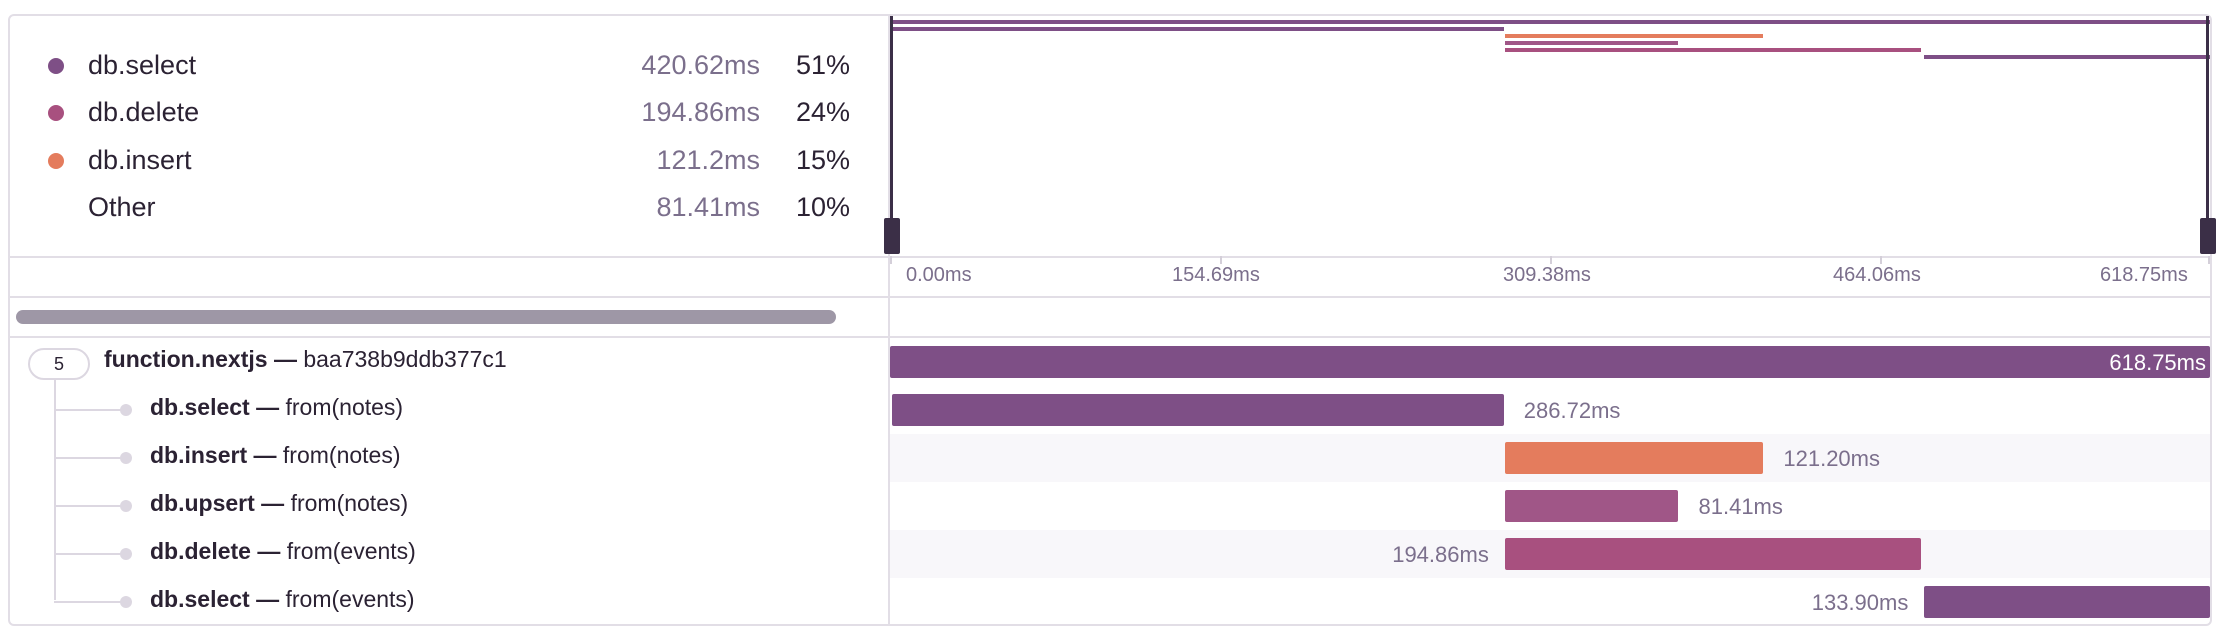 The image size is (2222, 640). What do you see at coordinates (405, 359) in the screenshot?
I see `span-description: baa738b9ddb377c1` at bounding box center [405, 359].